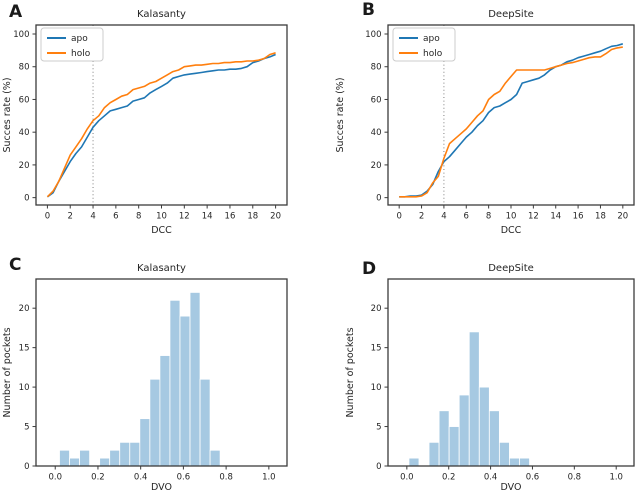  I want to click on y-tick-label: 80, so click(376, 68).